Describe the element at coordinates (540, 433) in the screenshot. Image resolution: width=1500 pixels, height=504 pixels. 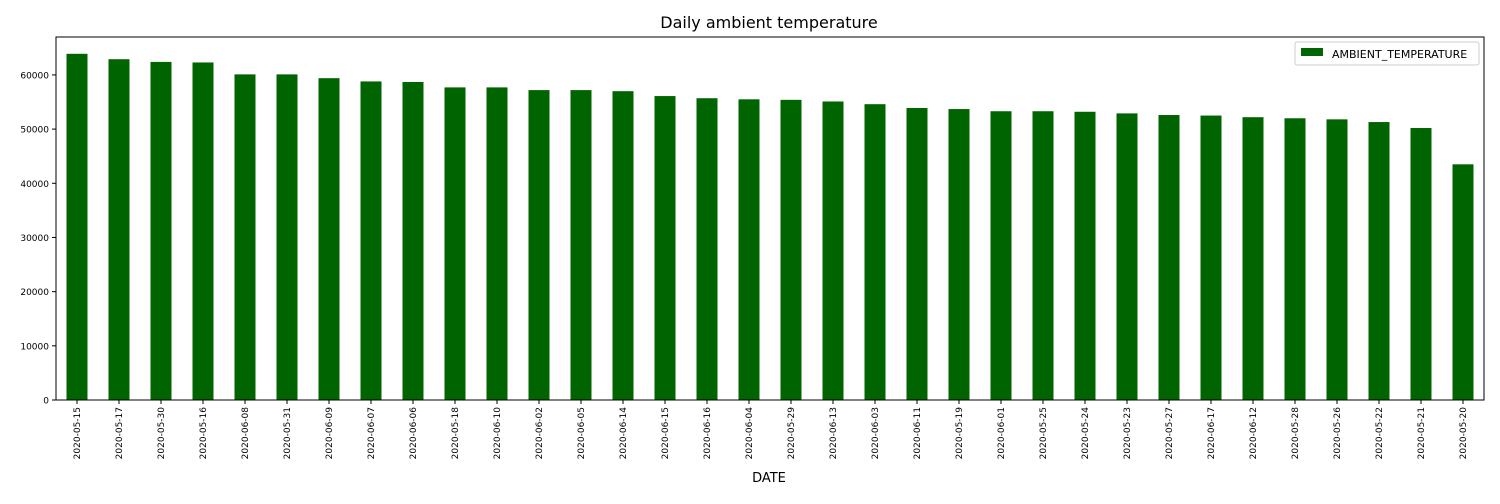
I see `x-tick-label: 2020-06-02` at that location.